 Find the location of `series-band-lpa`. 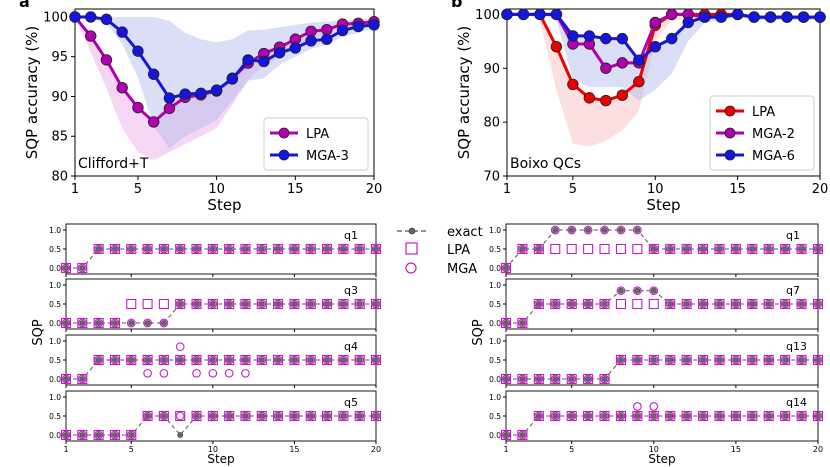

series-band-lpa is located at coordinates (663, 80).